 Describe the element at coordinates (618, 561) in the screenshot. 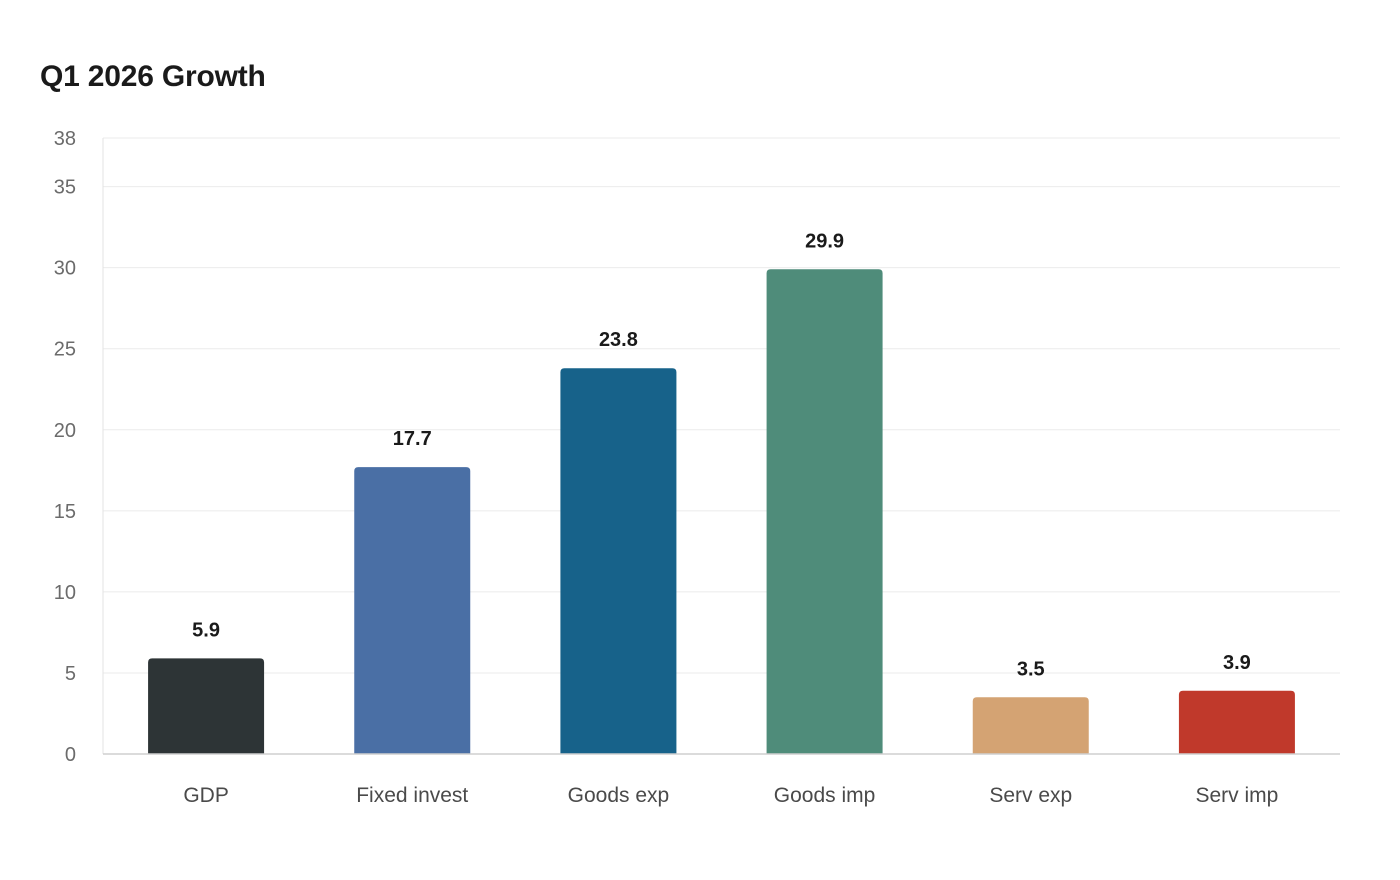

I see `bar-goods-exp` at that location.